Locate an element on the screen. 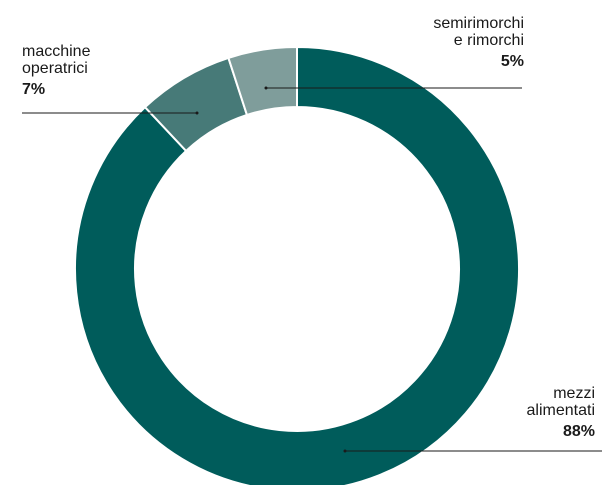 The image size is (605, 485). percentage-label: 88% is located at coordinates (578, 431).